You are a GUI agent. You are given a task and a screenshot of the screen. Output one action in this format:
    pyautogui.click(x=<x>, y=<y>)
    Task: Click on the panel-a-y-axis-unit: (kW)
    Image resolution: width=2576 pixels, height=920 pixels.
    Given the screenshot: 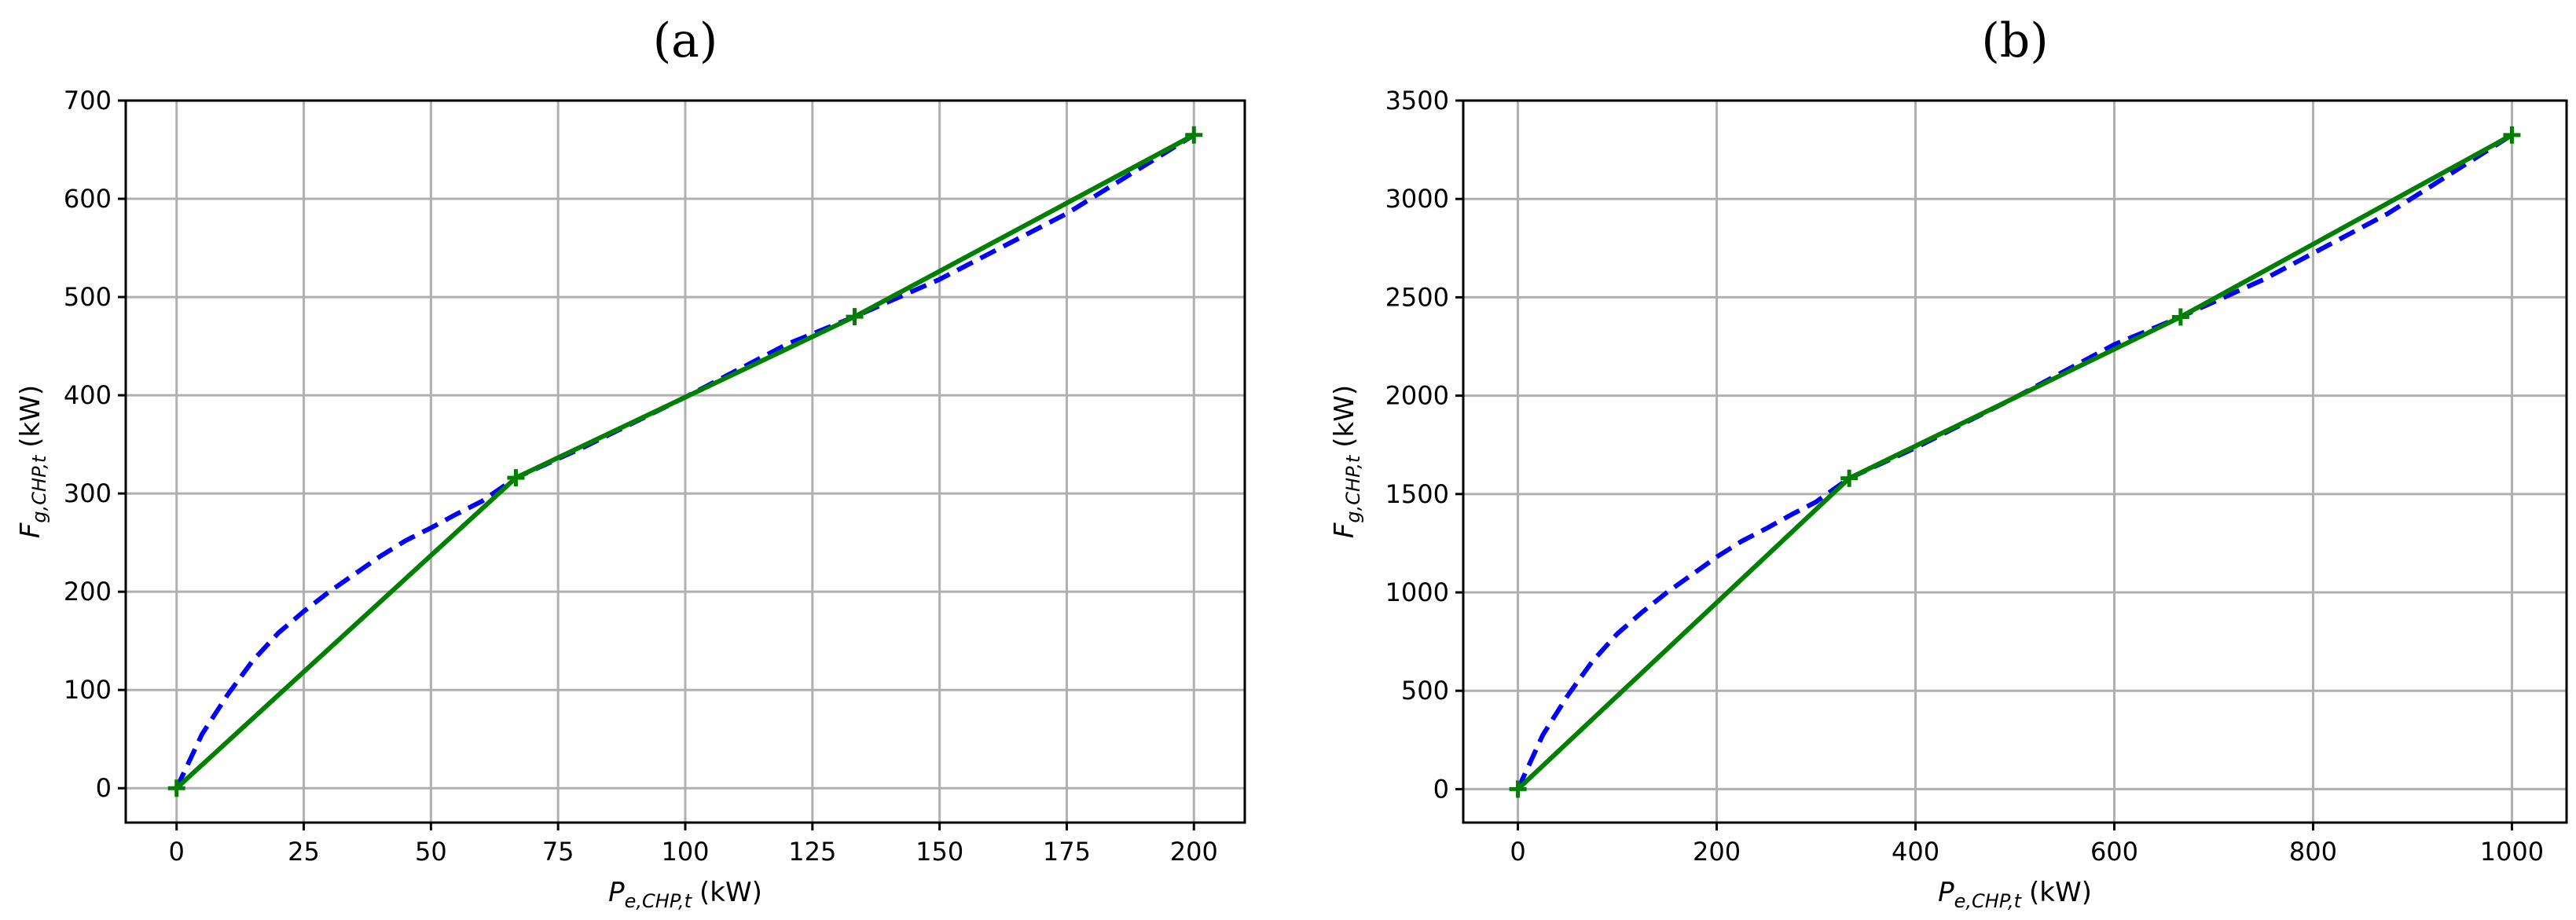 What is the action you would take?
    pyautogui.click(x=31, y=416)
    